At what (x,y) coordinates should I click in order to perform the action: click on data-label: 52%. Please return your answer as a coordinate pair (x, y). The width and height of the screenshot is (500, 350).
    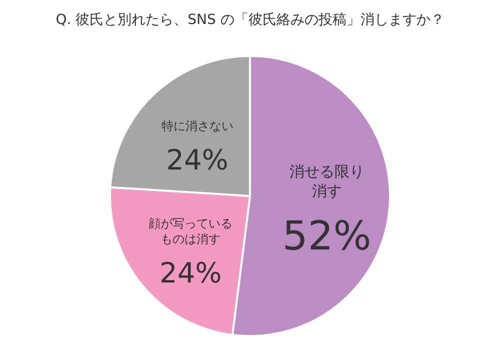
    Looking at the image, I should click on (327, 236).